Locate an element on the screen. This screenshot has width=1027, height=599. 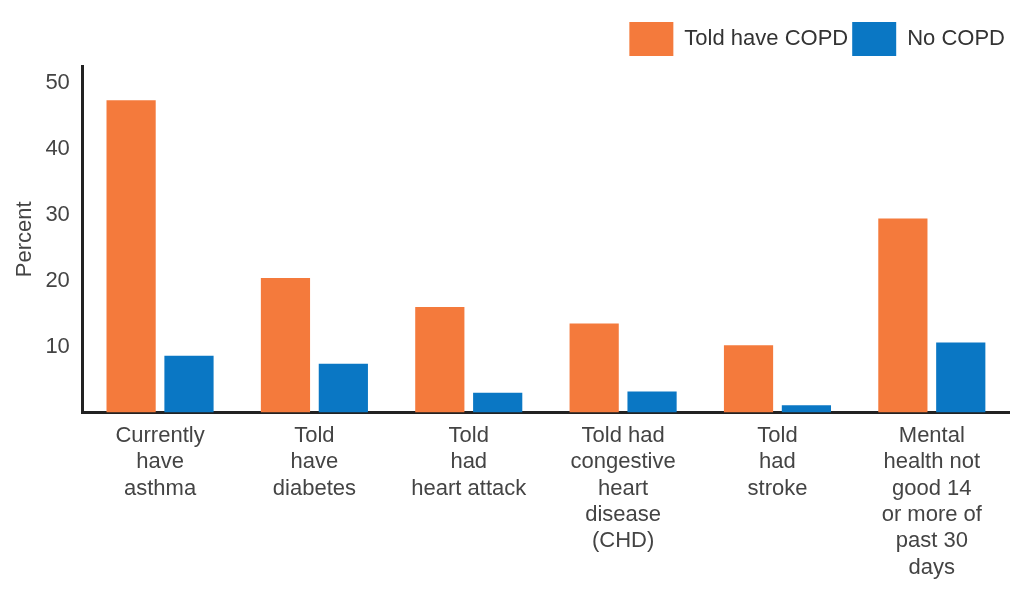
x-tick-label: Told had stroke is located at coordinates (777, 460).